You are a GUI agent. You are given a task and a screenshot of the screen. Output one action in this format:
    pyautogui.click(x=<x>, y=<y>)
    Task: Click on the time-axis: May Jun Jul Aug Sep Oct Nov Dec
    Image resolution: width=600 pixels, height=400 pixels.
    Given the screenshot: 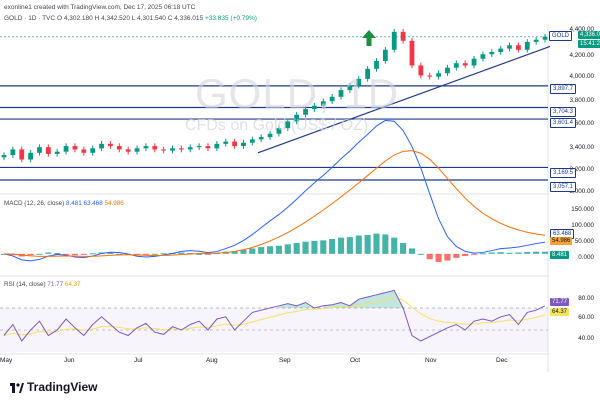 What is the action you would take?
    pyautogui.click(x=300, y=362)
    